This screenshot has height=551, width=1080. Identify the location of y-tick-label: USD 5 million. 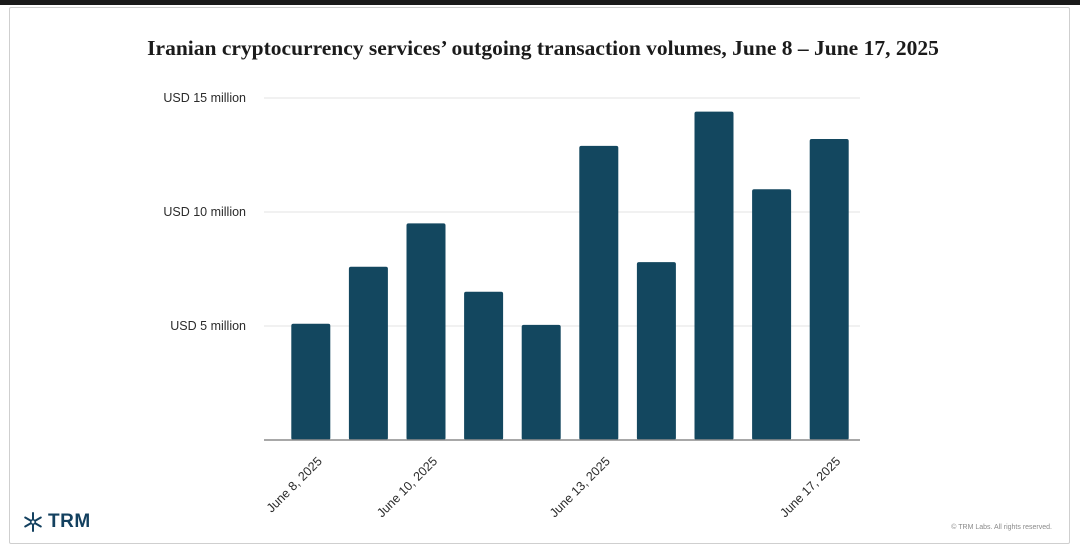
(208, 326).